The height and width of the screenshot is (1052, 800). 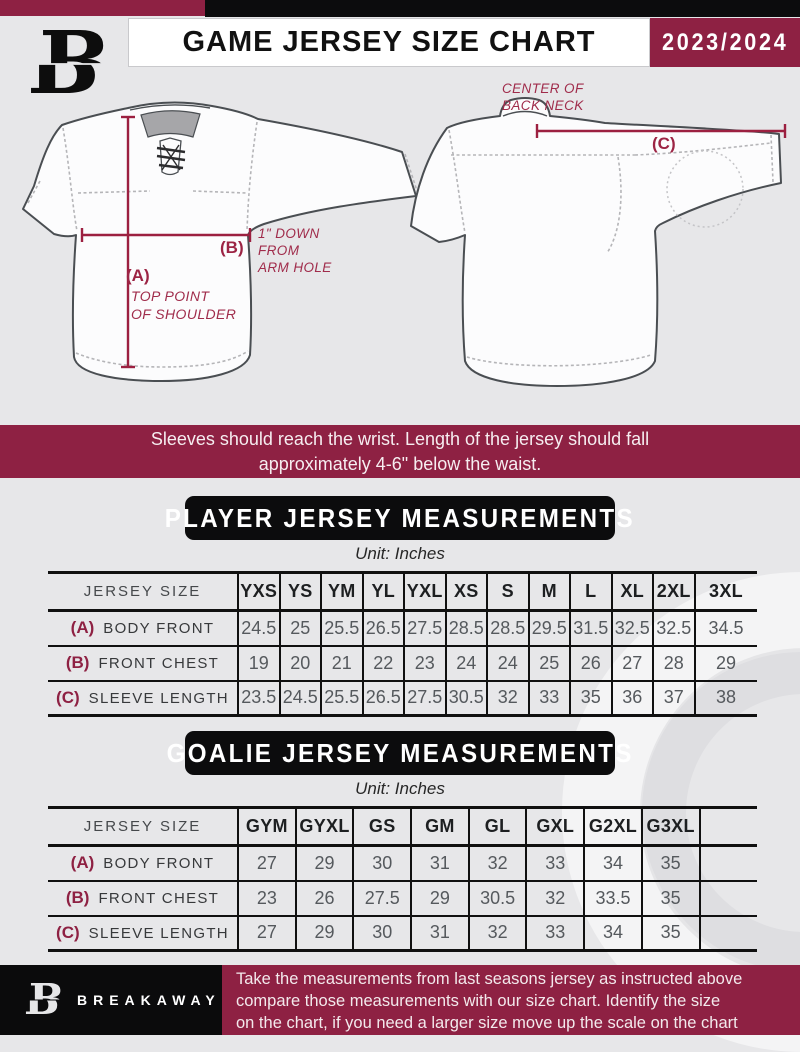 What do you see at coordinates (171, 157) in the screenshot?
I see `front-laces` at bounding box center [171, 157].